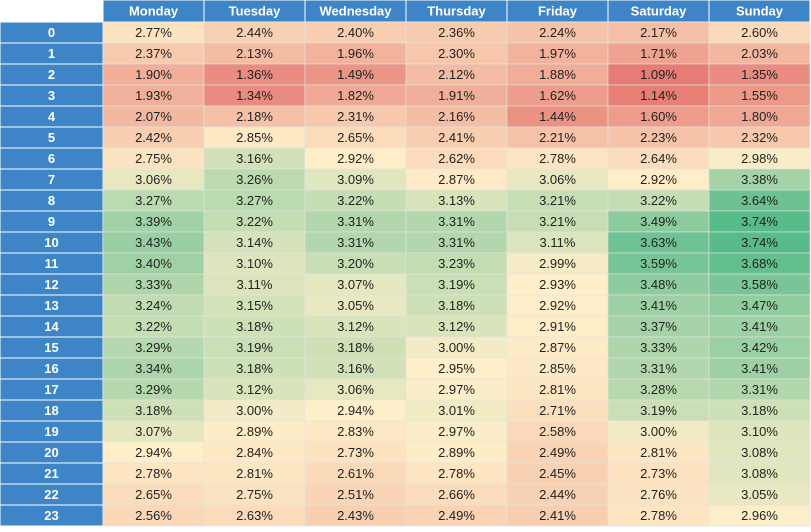 This screenshot has height=532, width=811. I want to click on row-header: 18, so click(51, 410).